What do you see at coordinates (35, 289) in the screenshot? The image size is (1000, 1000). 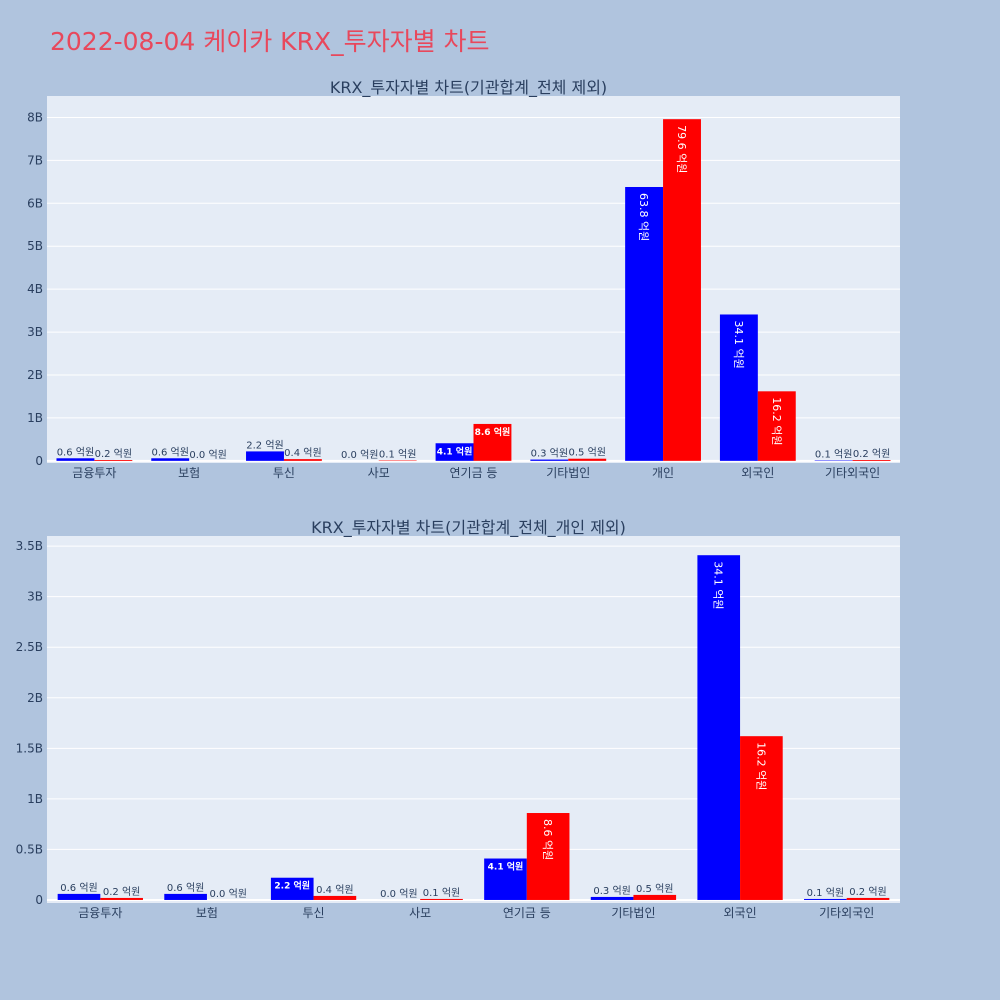 I see `y-tick-label: 4B` at bounding box center [35, 289].